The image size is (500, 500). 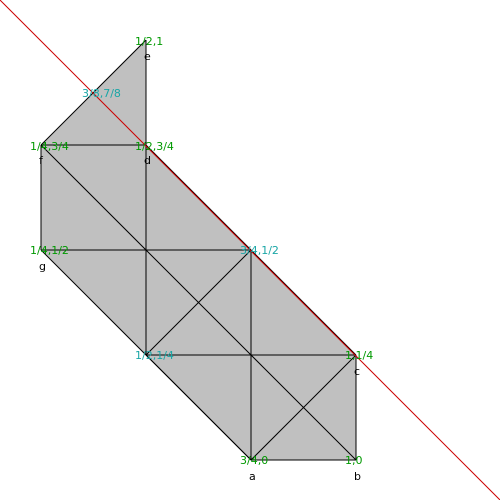 I want to click on vertex-label-f: f, so click(x=41, y=160).